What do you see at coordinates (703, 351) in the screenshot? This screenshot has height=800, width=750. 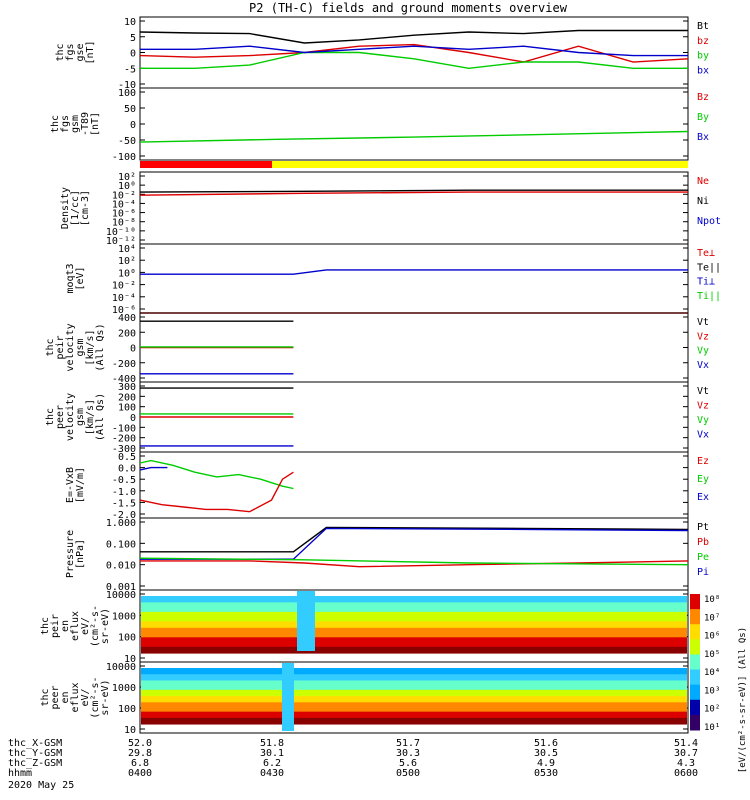 I see `panel-5-legend-2: Vy` at bounding box center [703, 351].